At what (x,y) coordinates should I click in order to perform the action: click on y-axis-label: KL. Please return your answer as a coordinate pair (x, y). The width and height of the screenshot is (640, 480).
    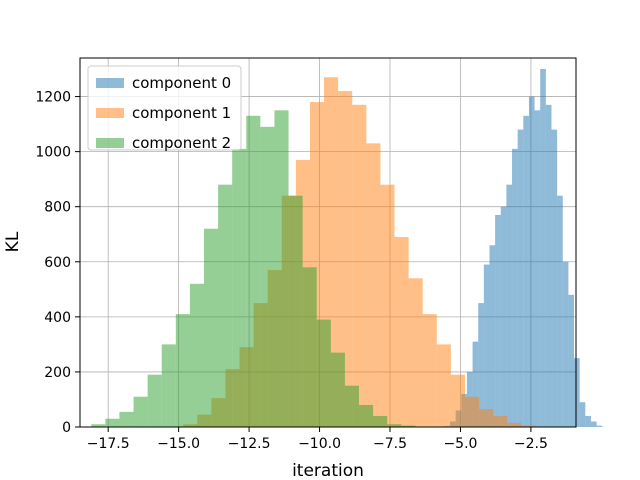
    Looking at the image, I should click on (13, 241).